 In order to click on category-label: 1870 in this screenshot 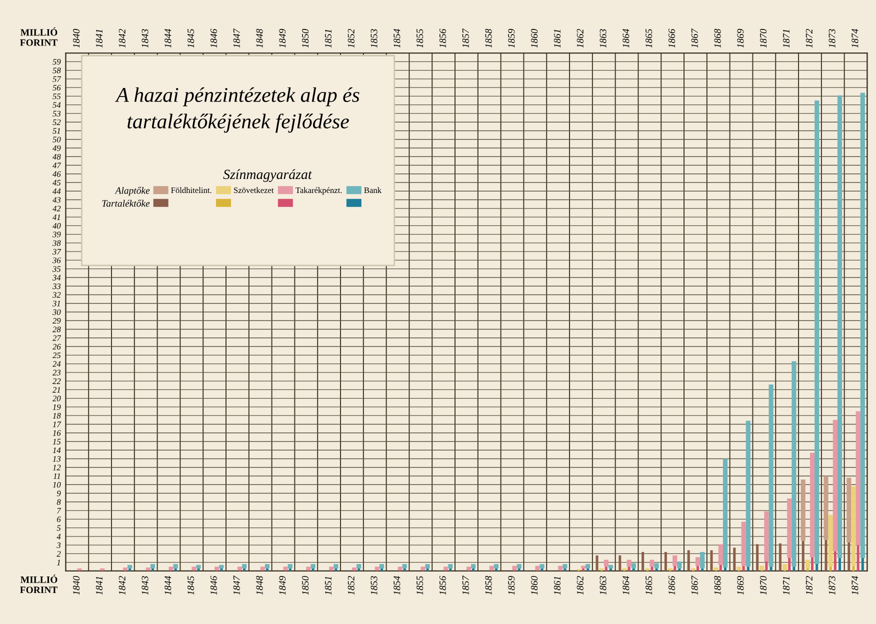, I will do `click(763, 38)`.